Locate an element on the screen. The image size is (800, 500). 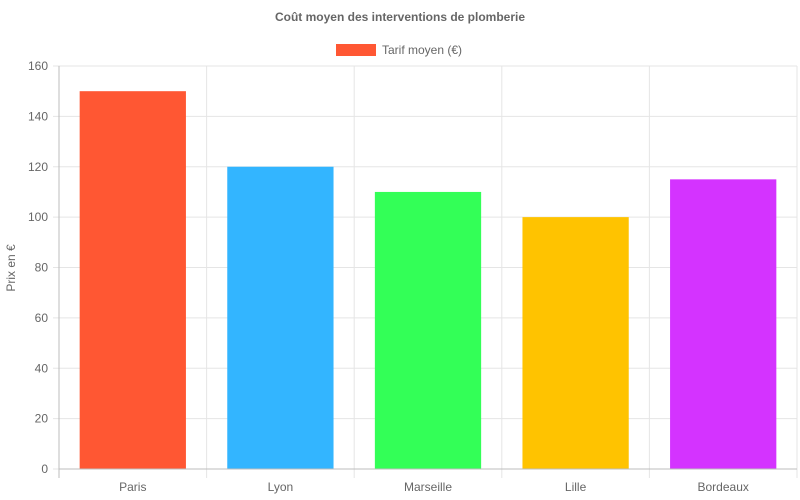
legend-swatch is located at coordinates (356, 50).